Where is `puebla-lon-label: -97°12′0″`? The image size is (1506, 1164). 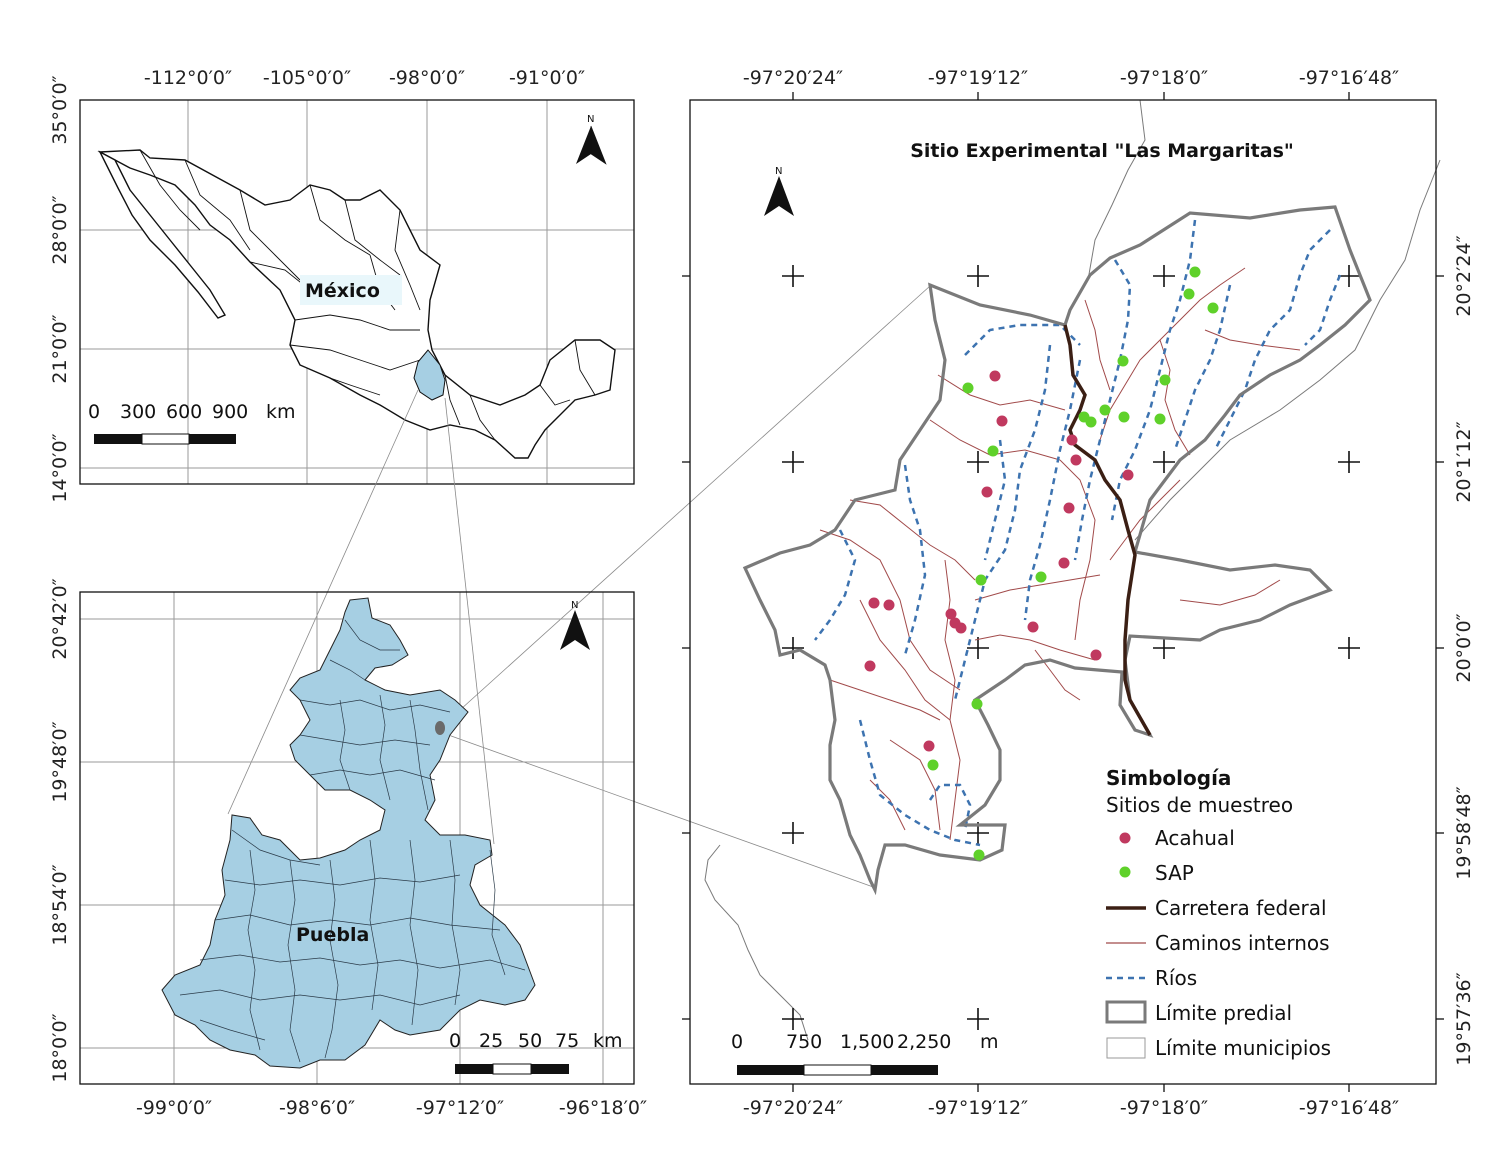 puebla-lon-label: -97°12′0″ is located at coordinates (460, 1108).